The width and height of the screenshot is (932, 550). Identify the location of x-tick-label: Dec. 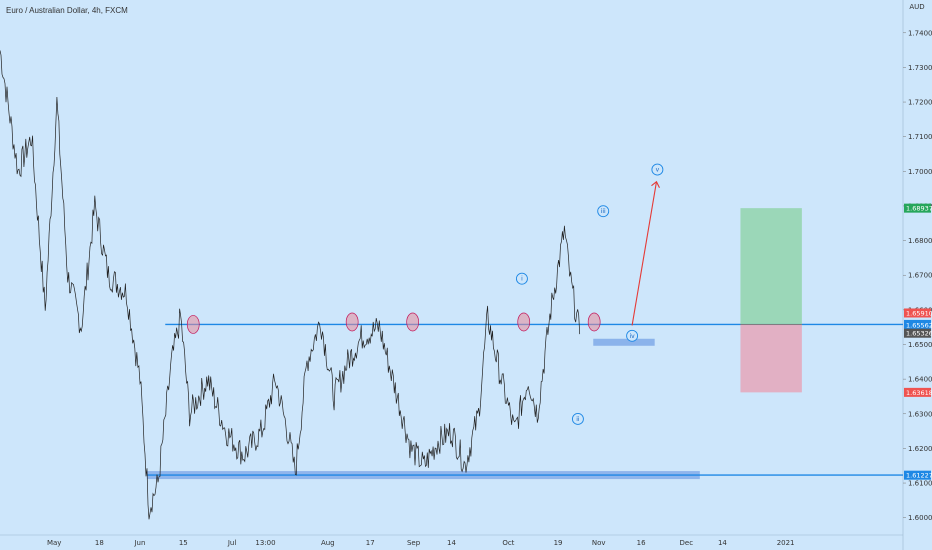
(687, 543).